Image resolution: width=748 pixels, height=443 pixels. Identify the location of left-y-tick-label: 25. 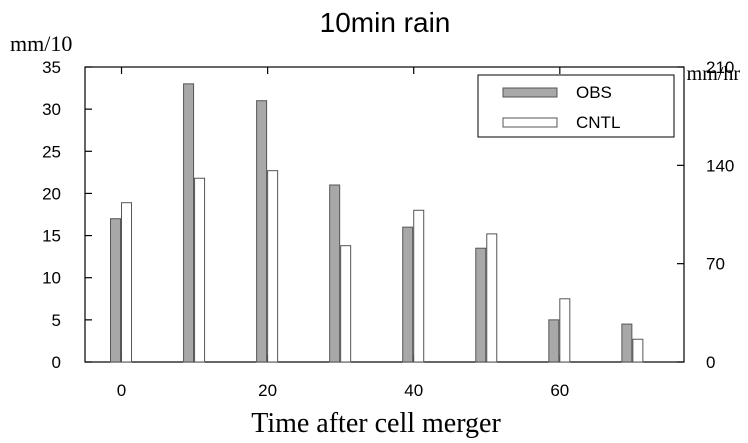
(51, 151).